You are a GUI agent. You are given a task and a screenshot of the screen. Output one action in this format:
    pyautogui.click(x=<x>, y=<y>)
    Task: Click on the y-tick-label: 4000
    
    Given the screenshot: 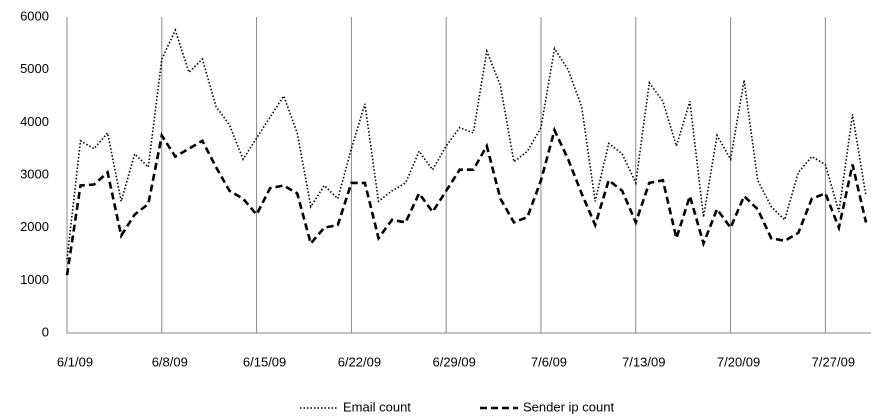 What is the action you would take?
    pyautogui.click(x=34, y=121)
    